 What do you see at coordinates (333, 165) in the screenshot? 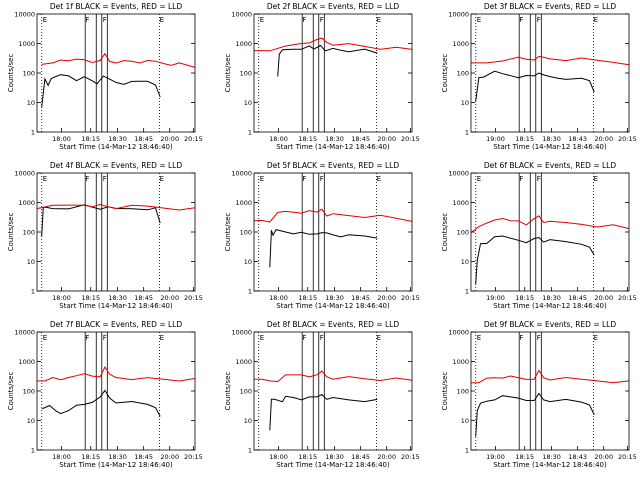
I see `panel-title: Det 5f BLACK = Events, RED = LLD` at bounding box center [333, 165].